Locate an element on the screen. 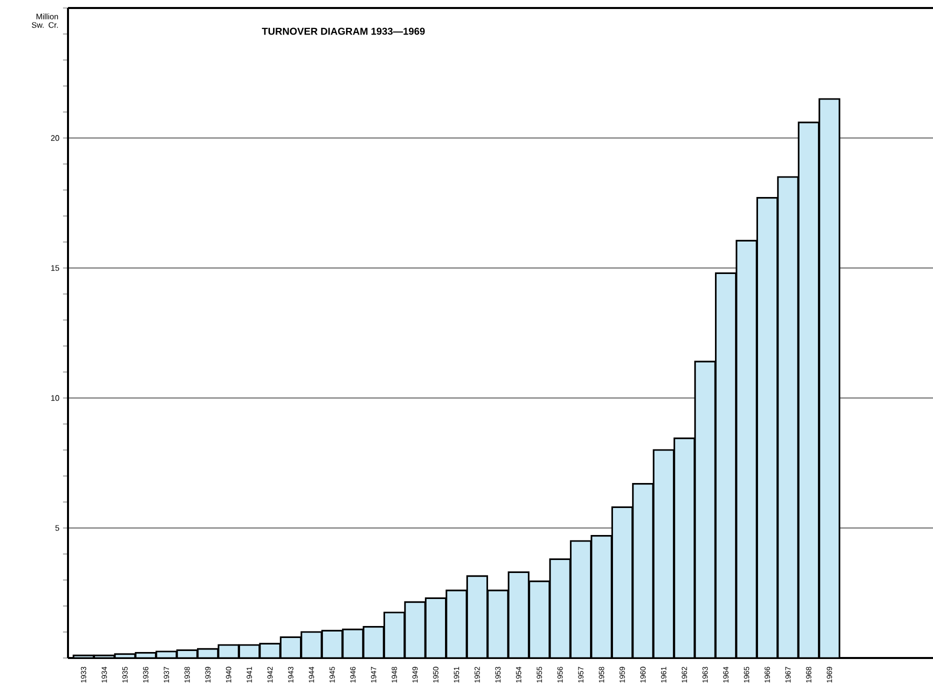  text: TURNOVER DIAGRAM 1933—1969 is located at coordinates (343, 31).